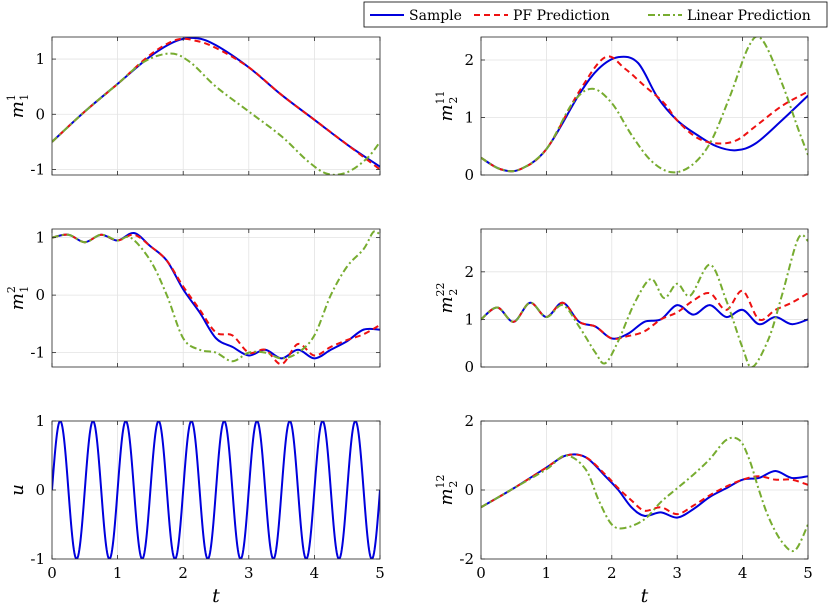 This screenshot has height=612, width=830. I want to click on y-axis-label: u, so click(17, 490).